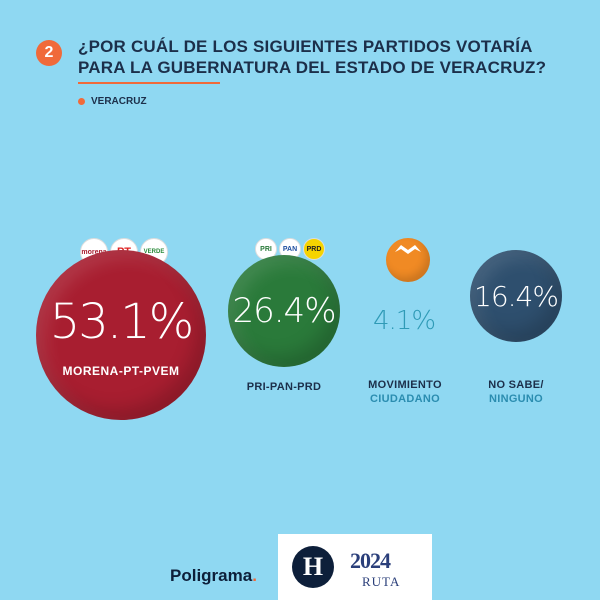  I want to click on bubble-pri-pan-prd: 26.4%, so click(284, 311).